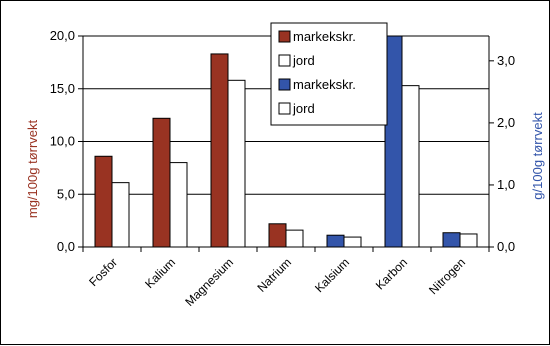  What do you see at coordinates (161, 182) in the screenshot?
I see `bar-kalium-markekskr` at bounding box center [161, 182].